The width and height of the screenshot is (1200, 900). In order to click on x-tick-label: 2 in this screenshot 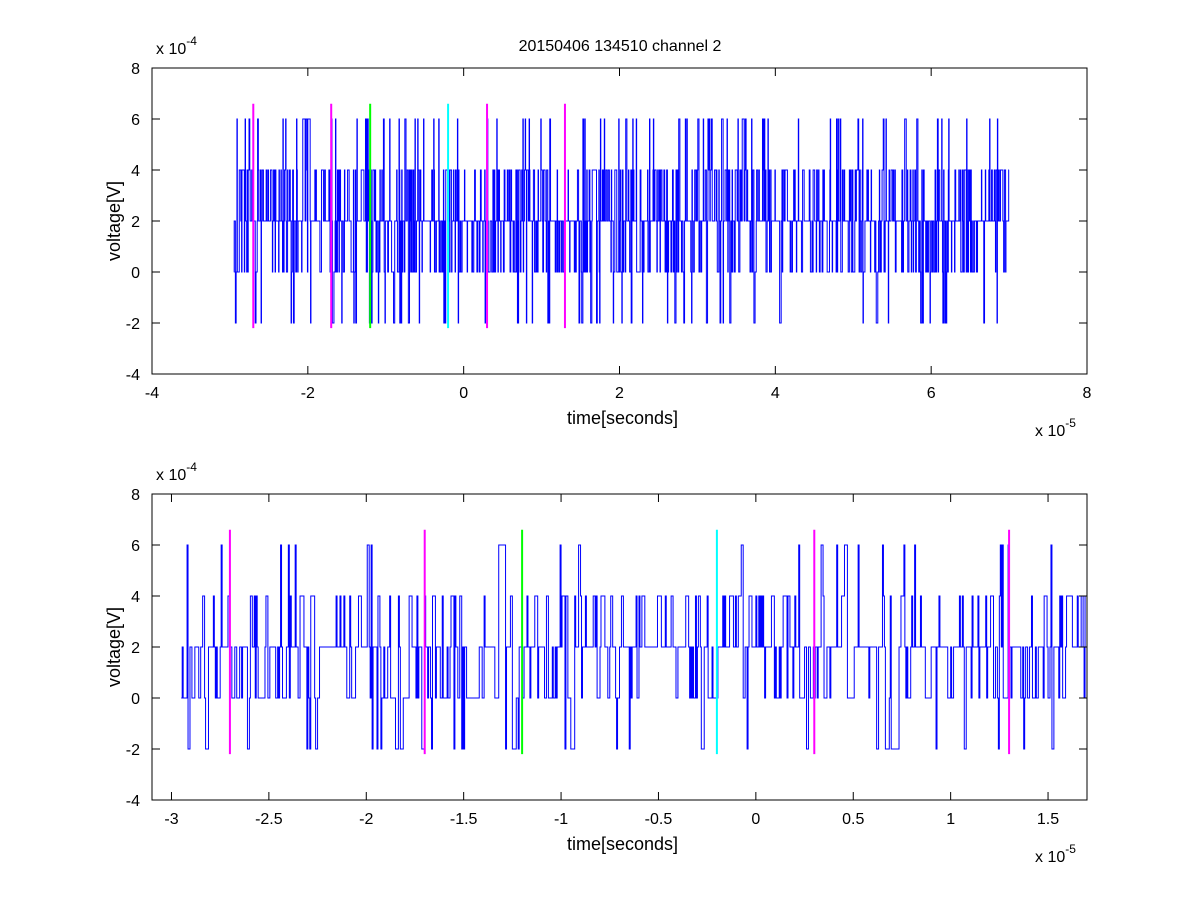, I will do `click(619, 393)`.